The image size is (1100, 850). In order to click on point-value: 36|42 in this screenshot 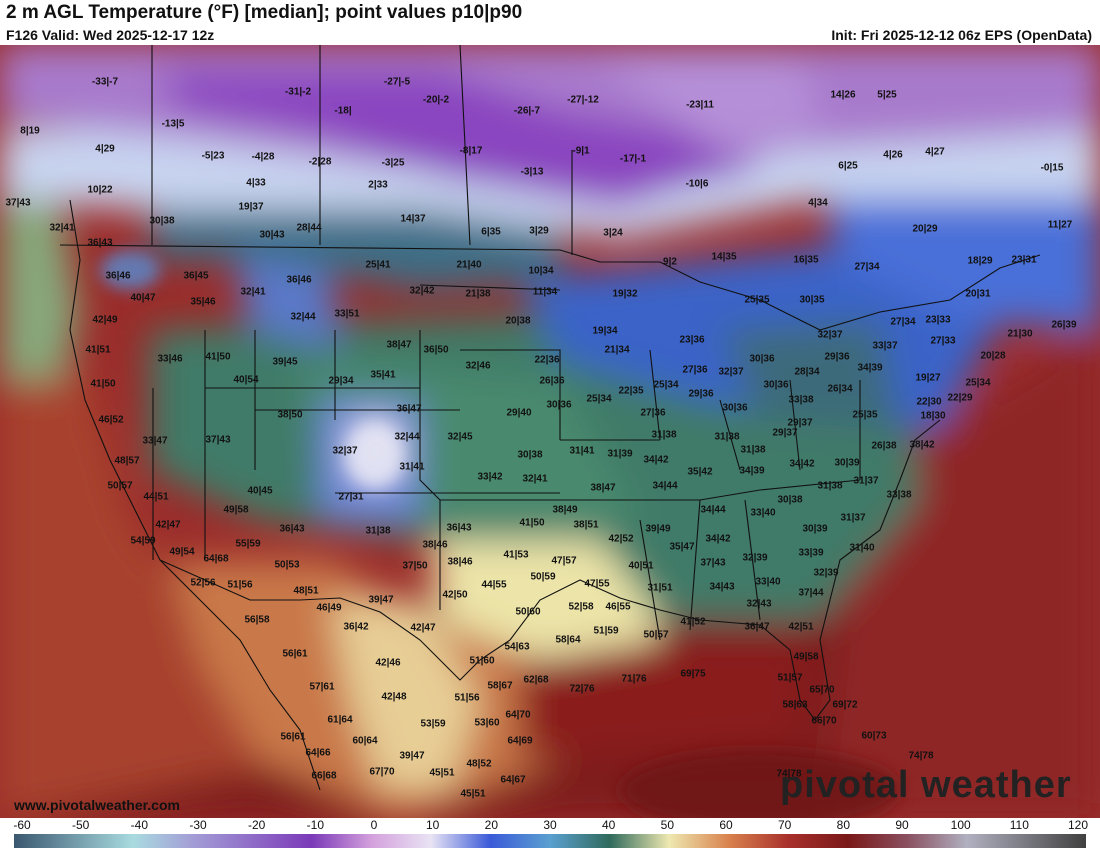, I will do `click(356, 627)`.